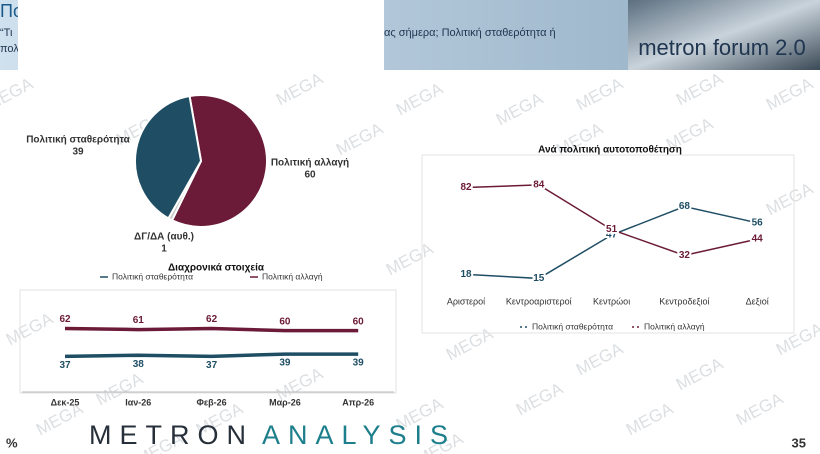 Image resolution: width=820 pixels, height=454 pixels. What do you see at coordinates (358, 402) in the screenshot?
I see `x-tick-label: Απρ-26` at bounding box center [358, 402].